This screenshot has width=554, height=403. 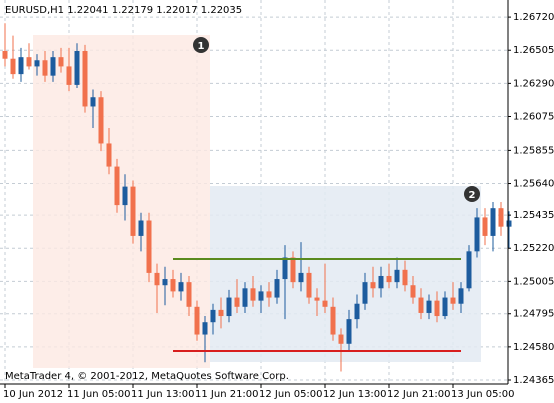 What do you see at coordinates (533, 116) in the screenshot?
I see `y-tick-label: 1.26075` at bounding box center [533, 116].